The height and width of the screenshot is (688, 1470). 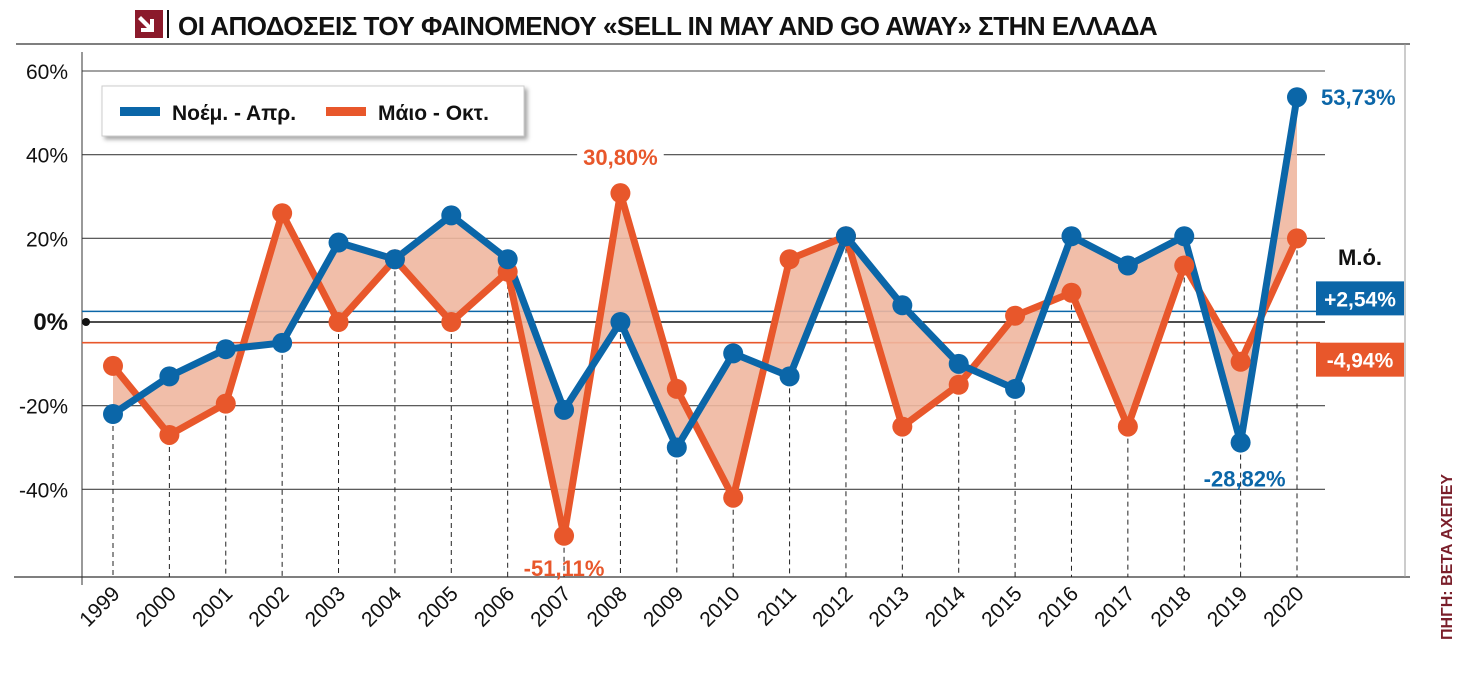 I want to click on y-tick-label: 20%, so click(x=47, y=239).